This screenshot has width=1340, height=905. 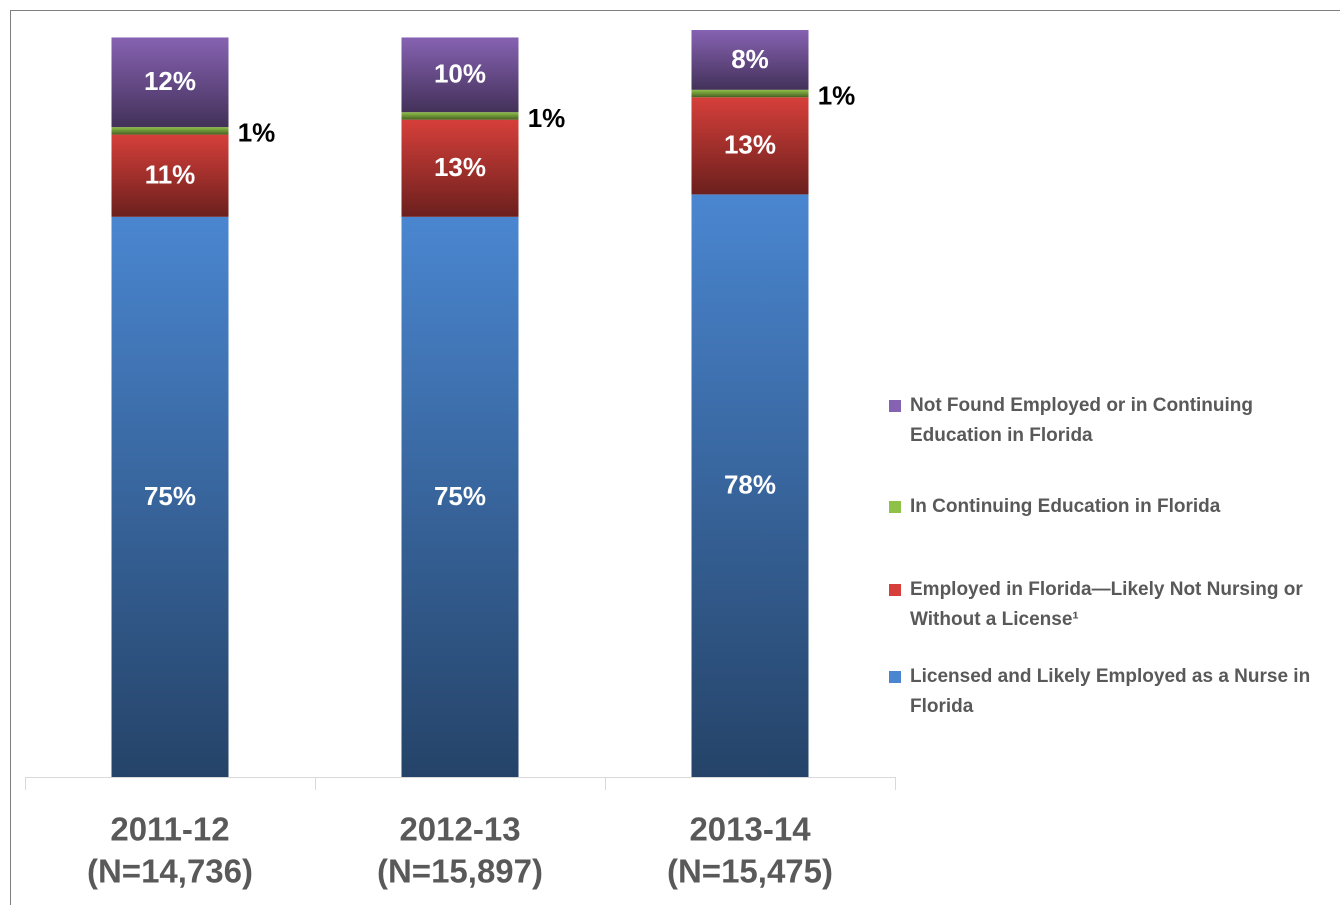 I want to click on x-tick-label: 2012-13, so click(x=459, y=829).